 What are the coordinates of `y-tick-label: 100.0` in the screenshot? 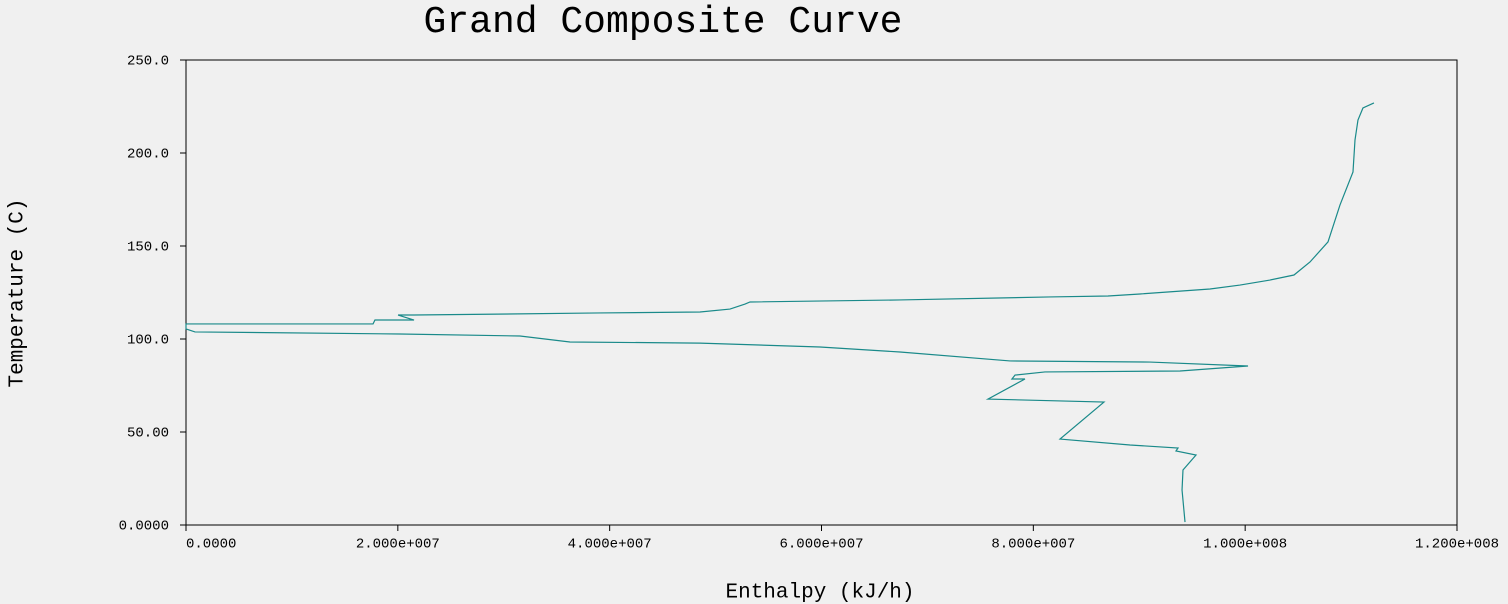 It's located at (148, 341).